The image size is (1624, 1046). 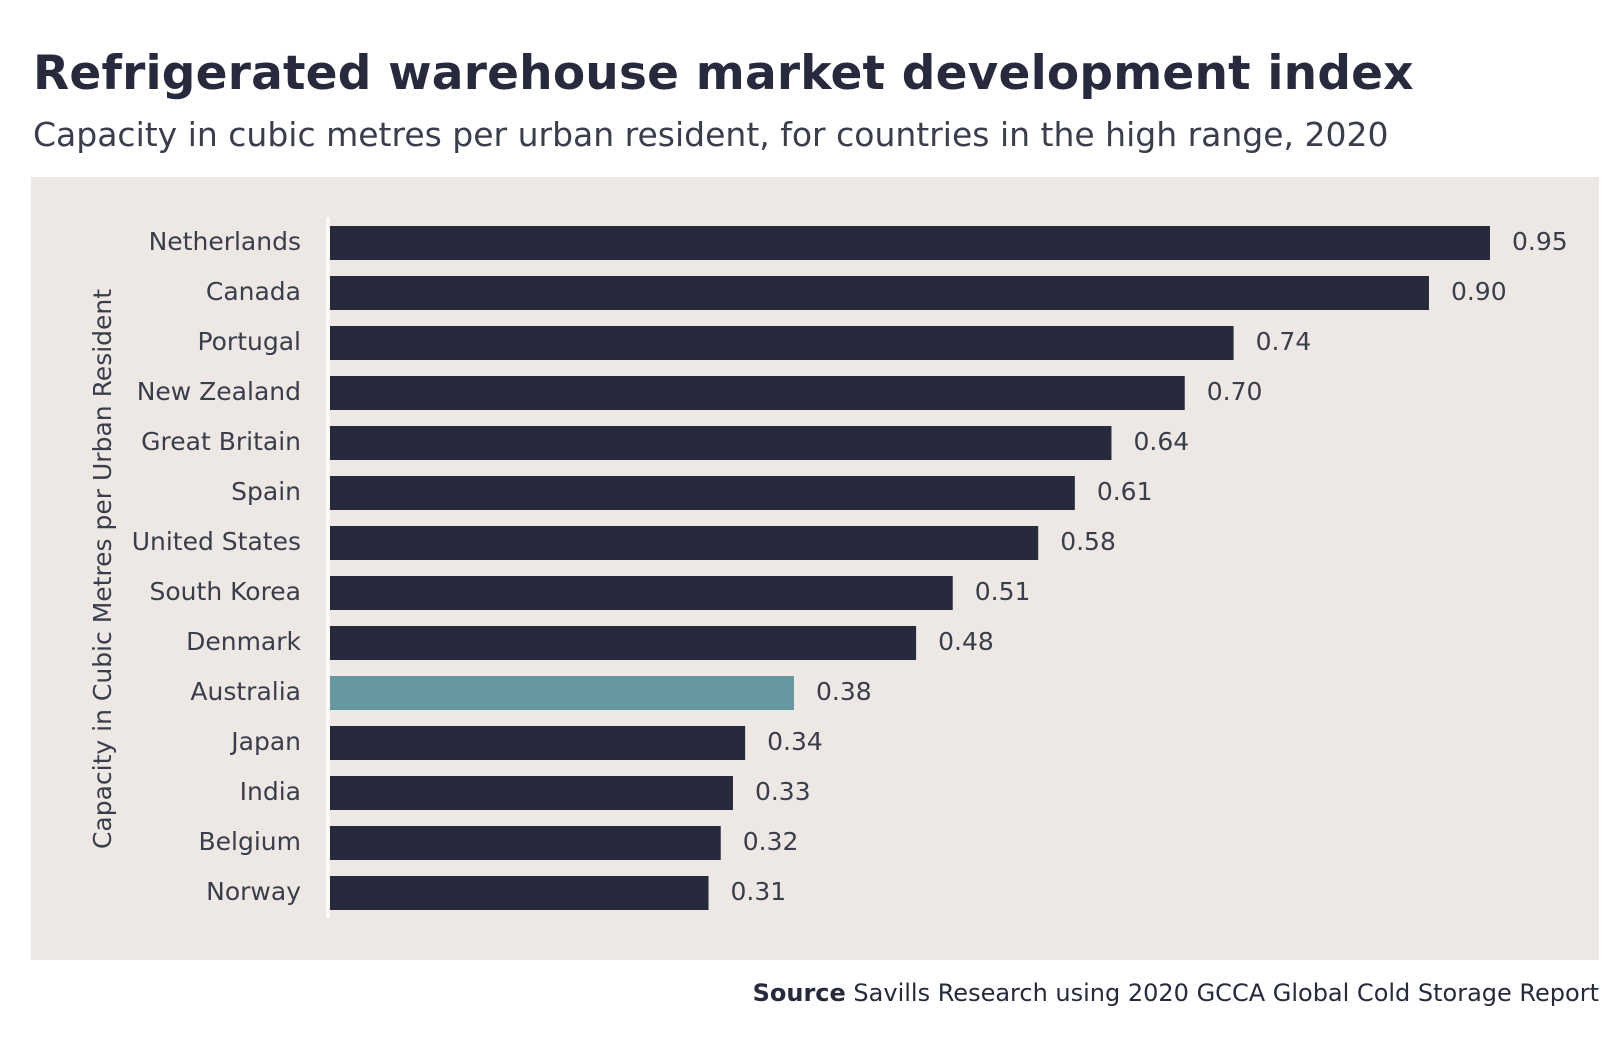 I want to click on value-label-new-zealand: 0.70, so click(x=1235, y=391).